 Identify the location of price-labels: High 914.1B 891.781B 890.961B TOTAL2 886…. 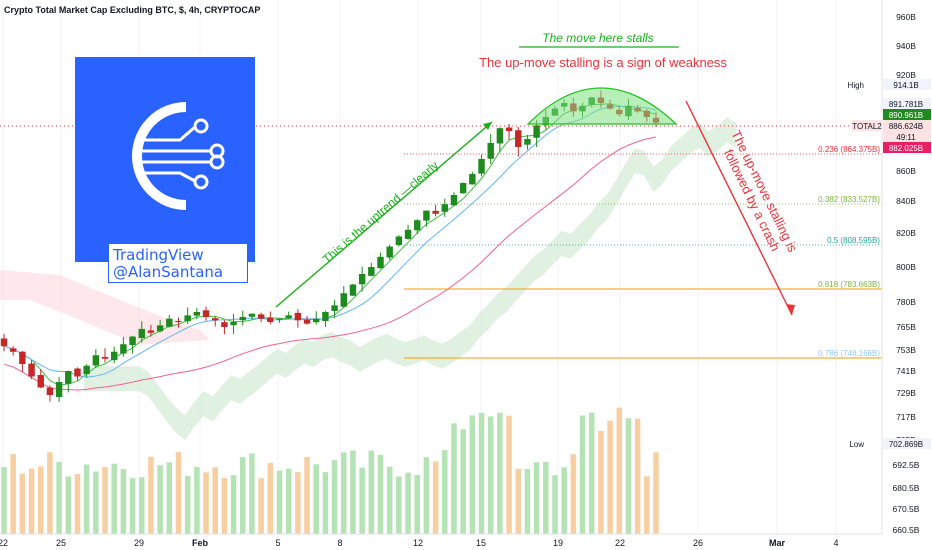
(889, 264).